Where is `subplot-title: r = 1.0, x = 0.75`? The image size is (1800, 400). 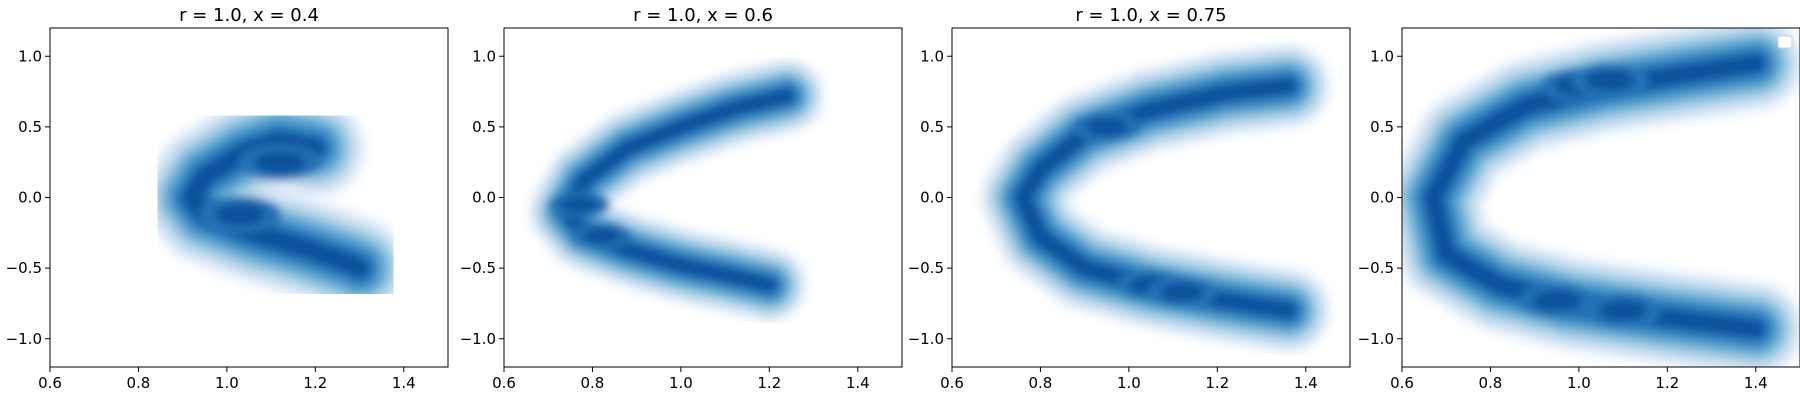 subplot-title: r = 1.0, x = 0.75 is located at coordinates (1150, 15).